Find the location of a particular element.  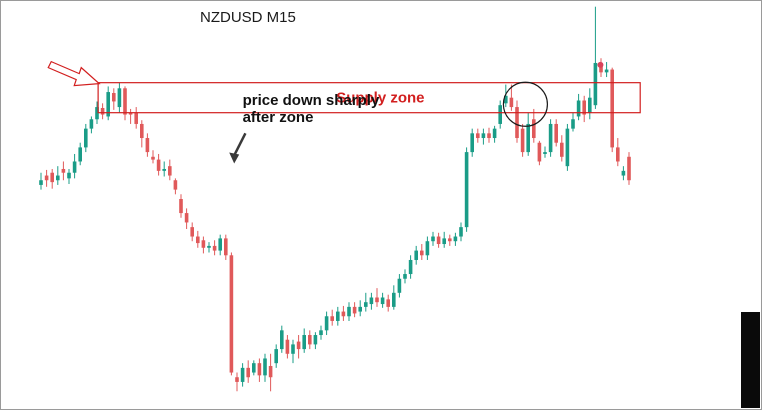

supply-zone-label: Supply zone is located at coordinates (380, 98).